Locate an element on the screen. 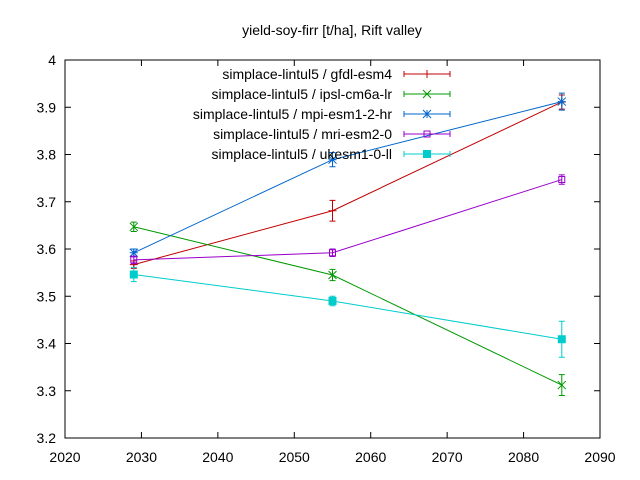 This screenshot has width=640, height=480. x-tick-label: 2030 is located at coordinates (141, 457).